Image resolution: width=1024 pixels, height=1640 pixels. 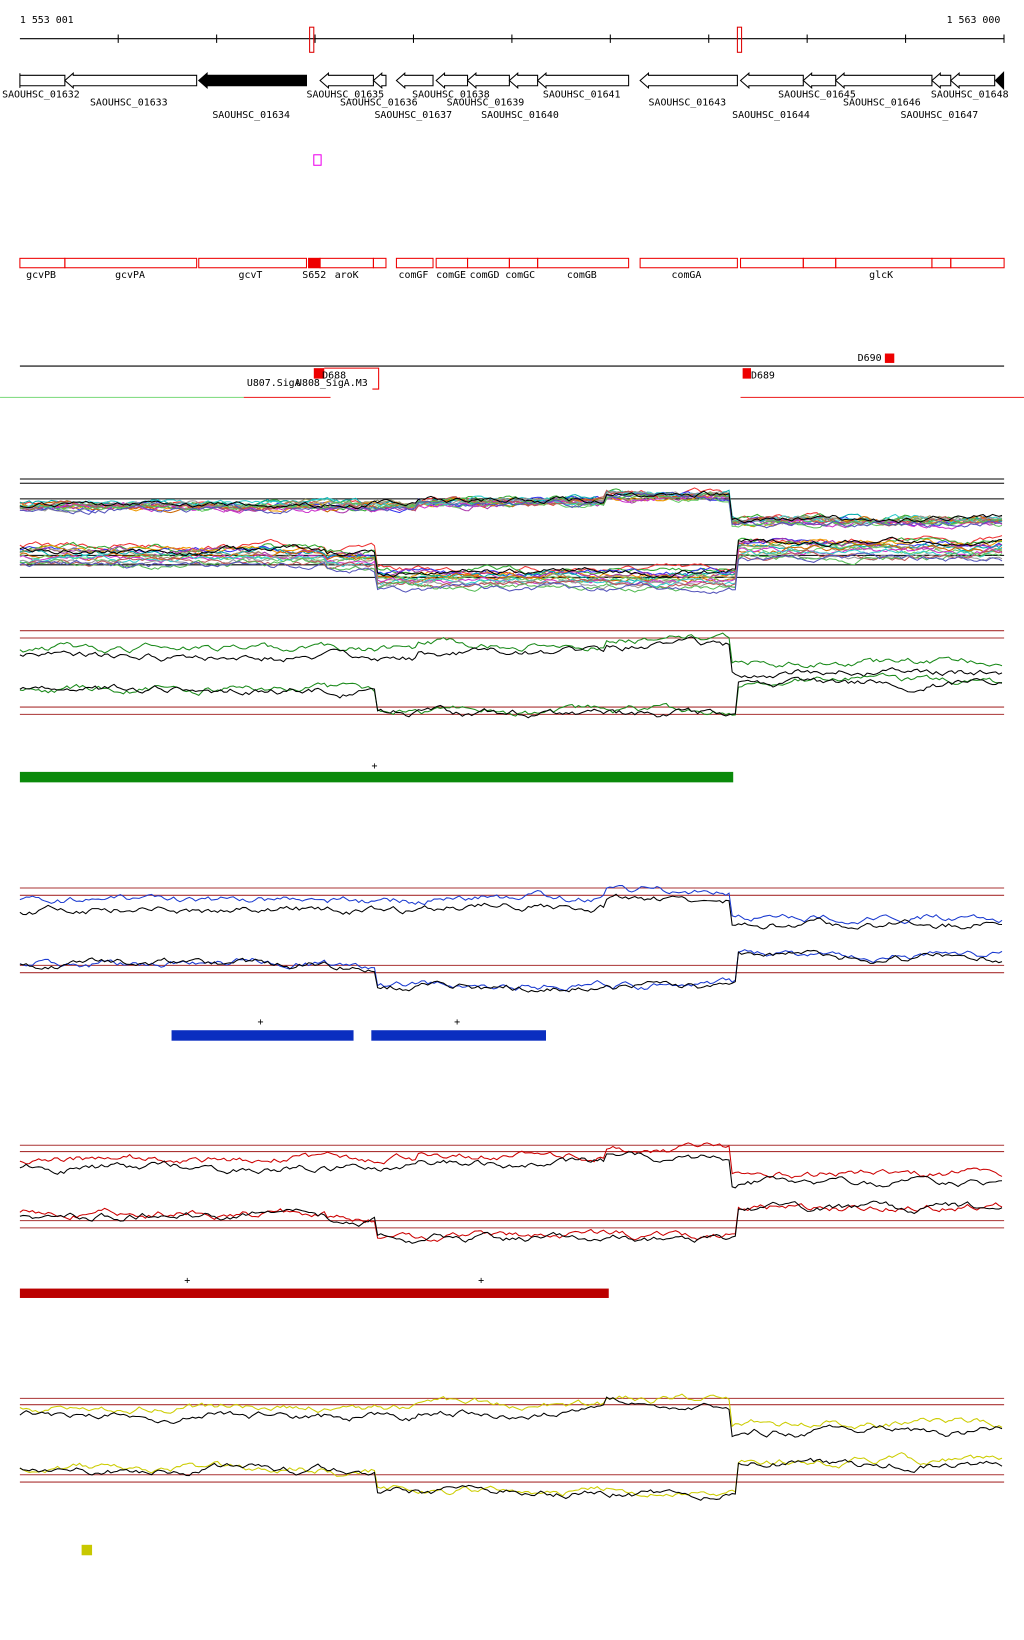 What do you see at coordinates (520, 275) in the screenshot?
I see `feature-label: comGC` at bounding box center [520, 275].